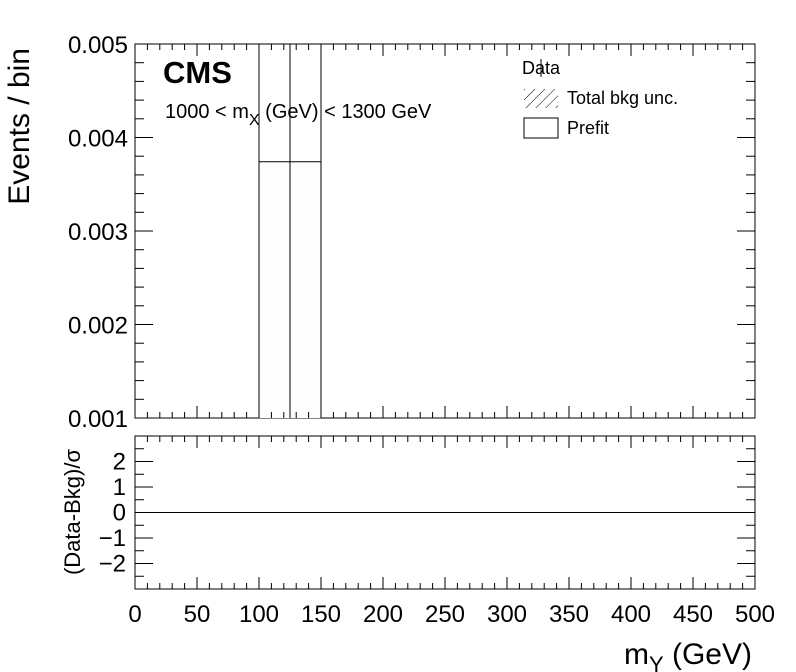 Image resolution: width=796 pixels, height=672 pixels. What do you see at coordinates (119, 462) in the screenshot?
I see `ratio-y-tick-label: 2` at bounding box center [119, 462].